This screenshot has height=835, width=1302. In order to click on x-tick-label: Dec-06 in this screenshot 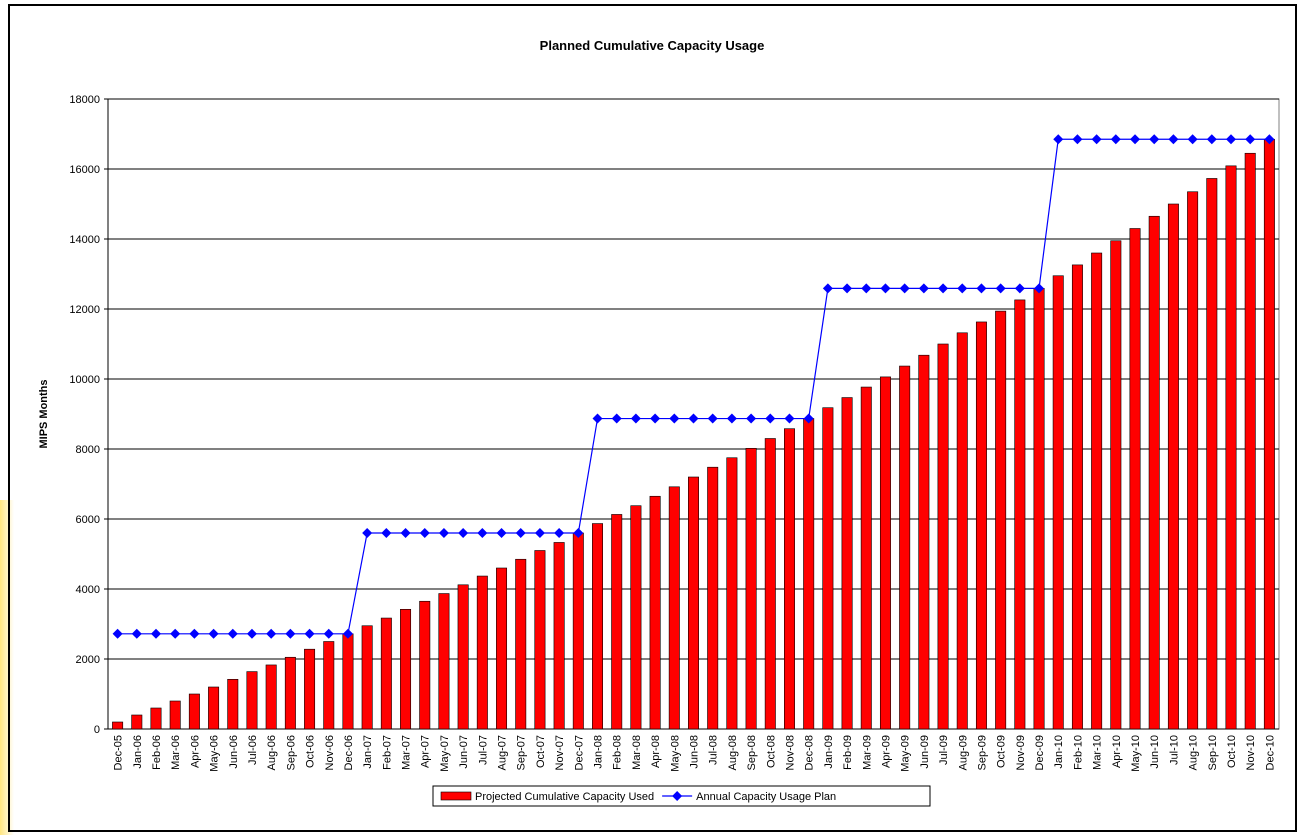, I will do `click(349, 752)`.